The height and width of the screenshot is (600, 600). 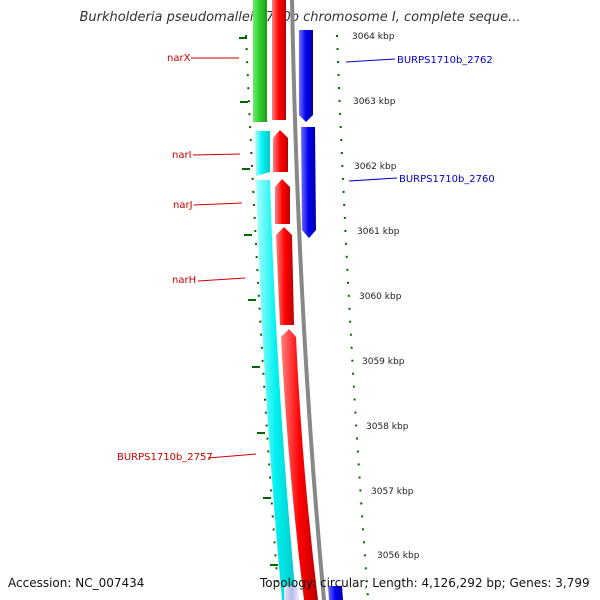 What do you see at coordinates (378, 232) in the screenshot?
I see `ruler-label-3061: 3061 kbp` at bounding box center [378, 232].